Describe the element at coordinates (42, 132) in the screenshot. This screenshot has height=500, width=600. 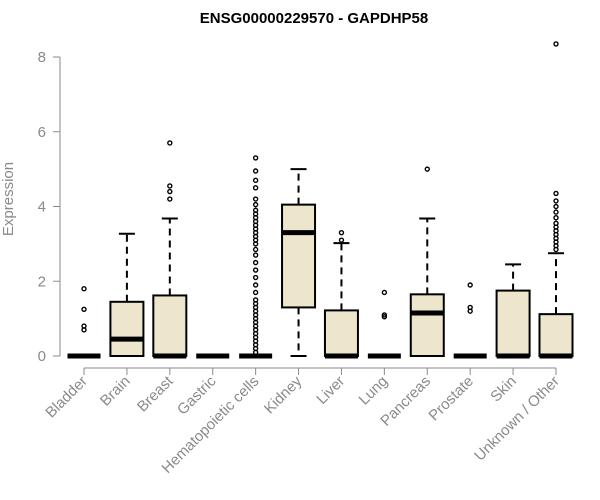
I see `y-tick-label: 6` at that location.